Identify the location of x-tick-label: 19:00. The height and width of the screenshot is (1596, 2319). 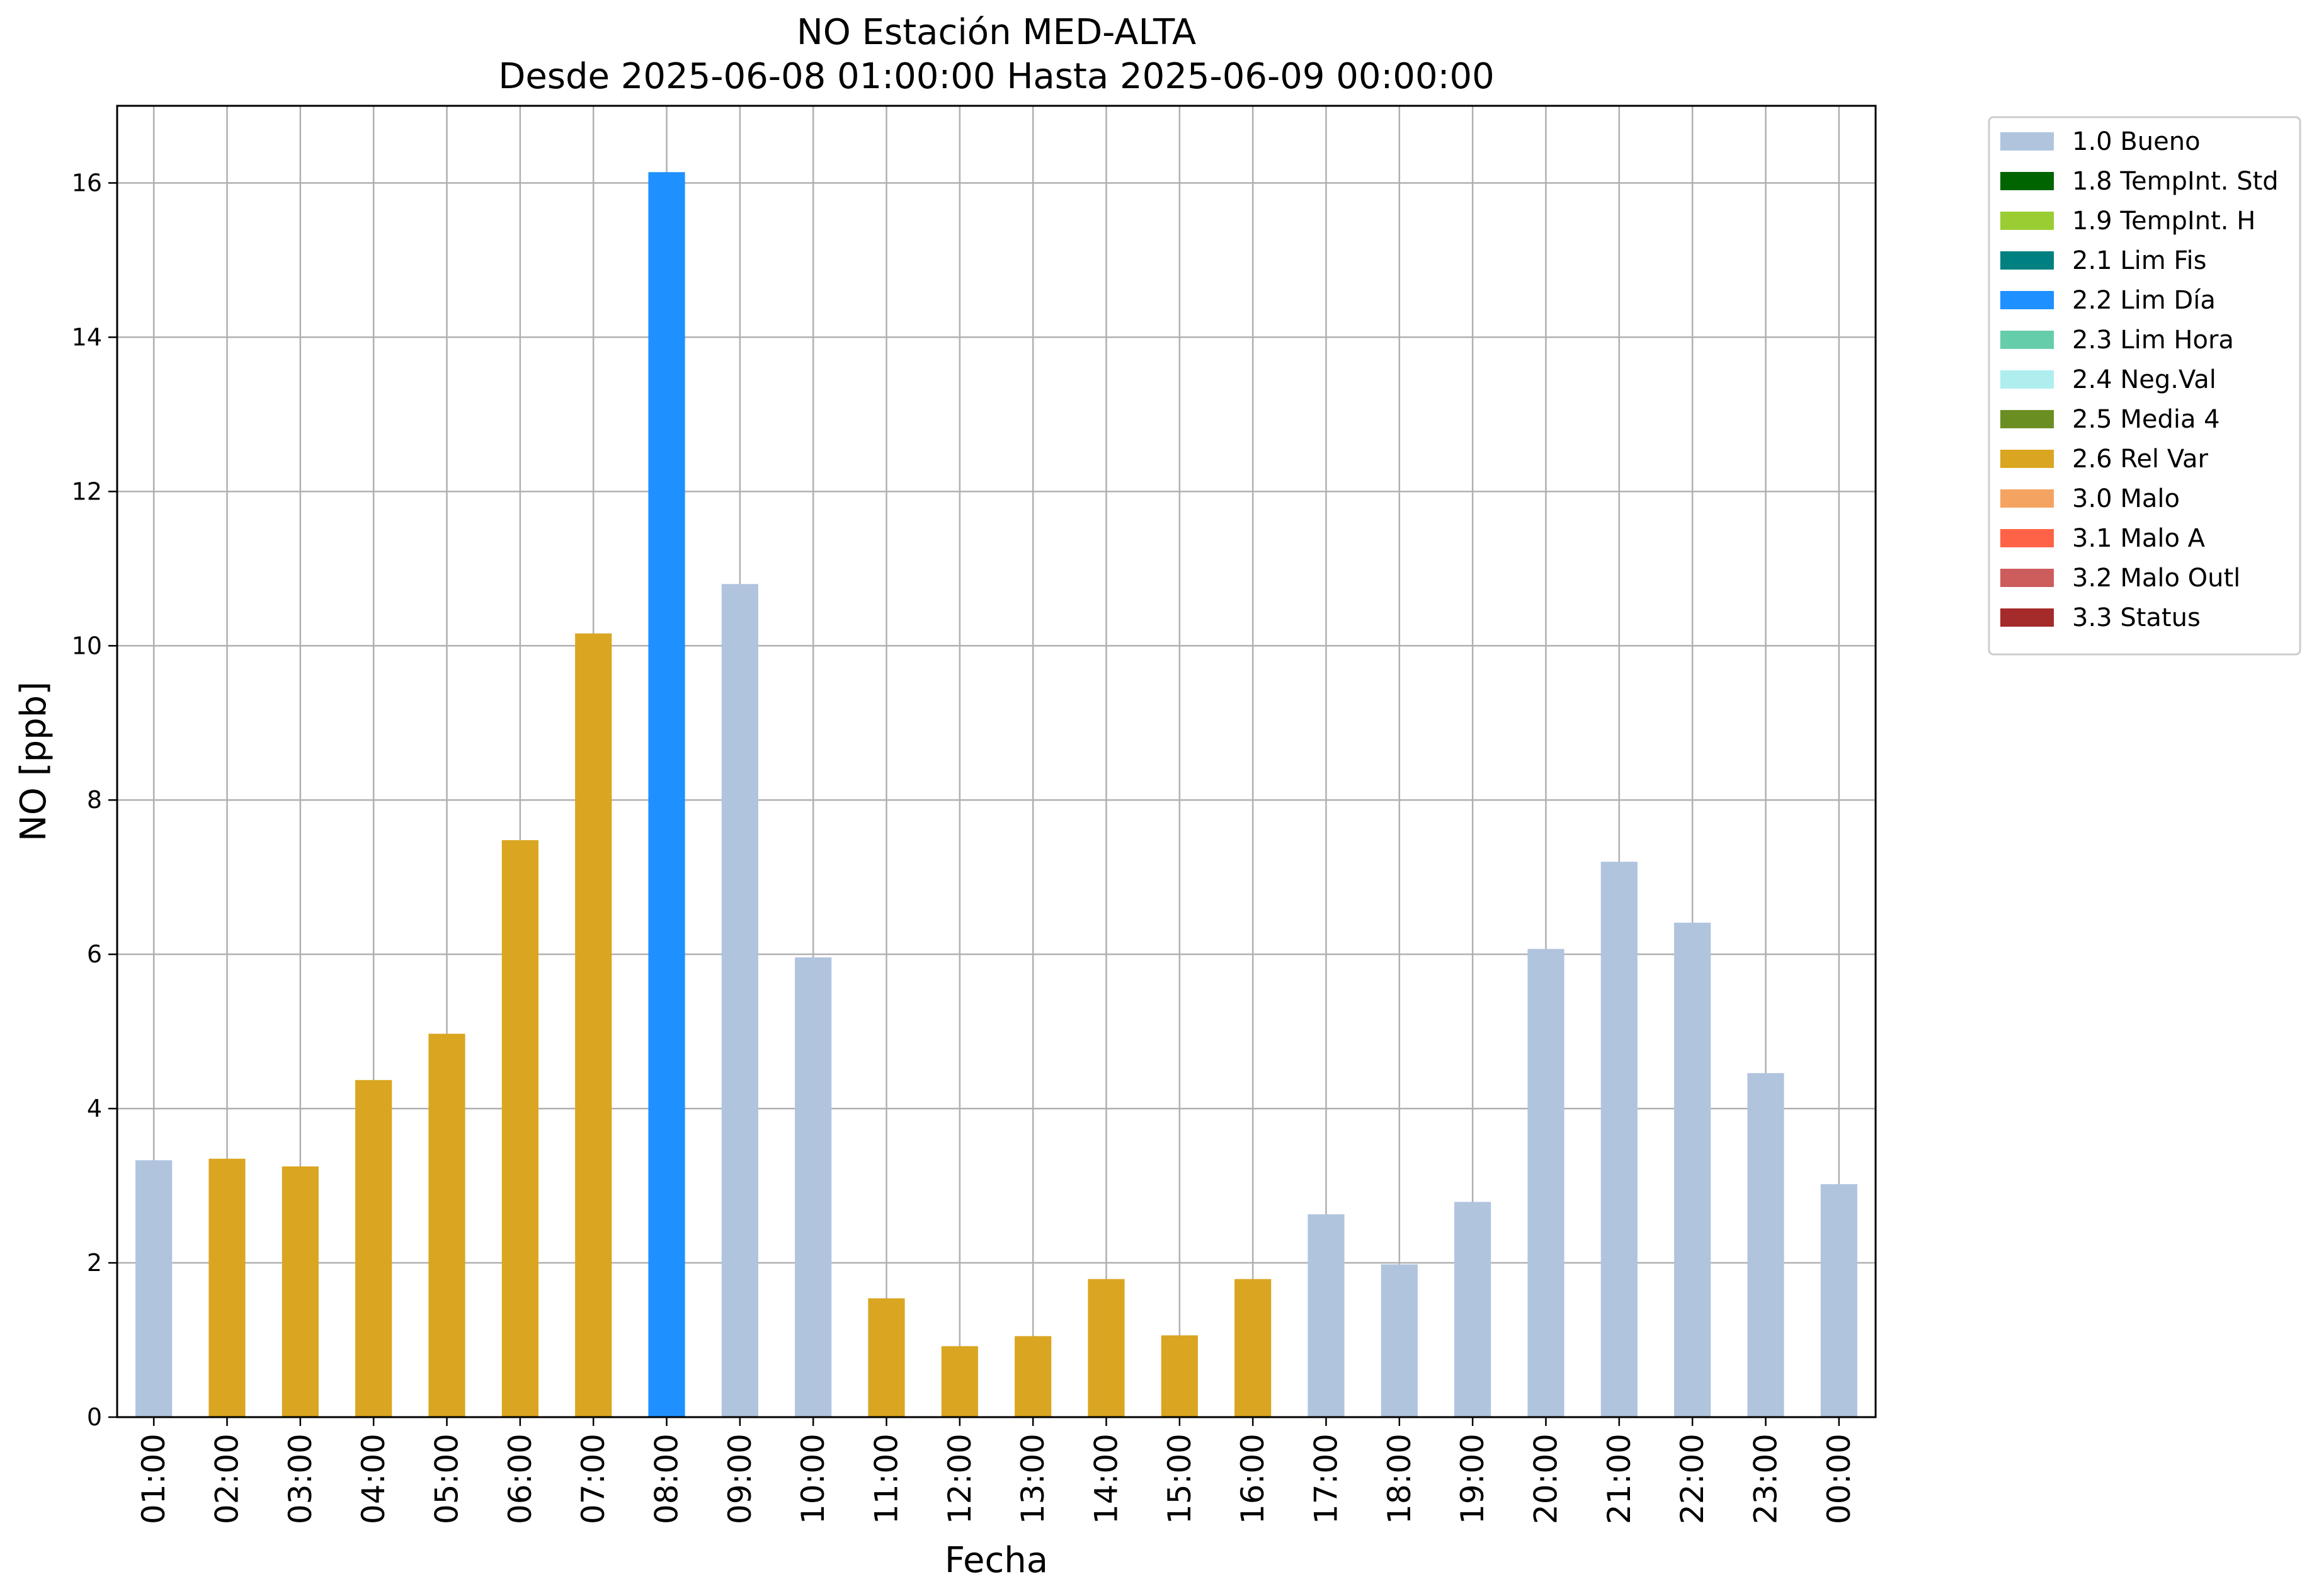
(1472, 1479).